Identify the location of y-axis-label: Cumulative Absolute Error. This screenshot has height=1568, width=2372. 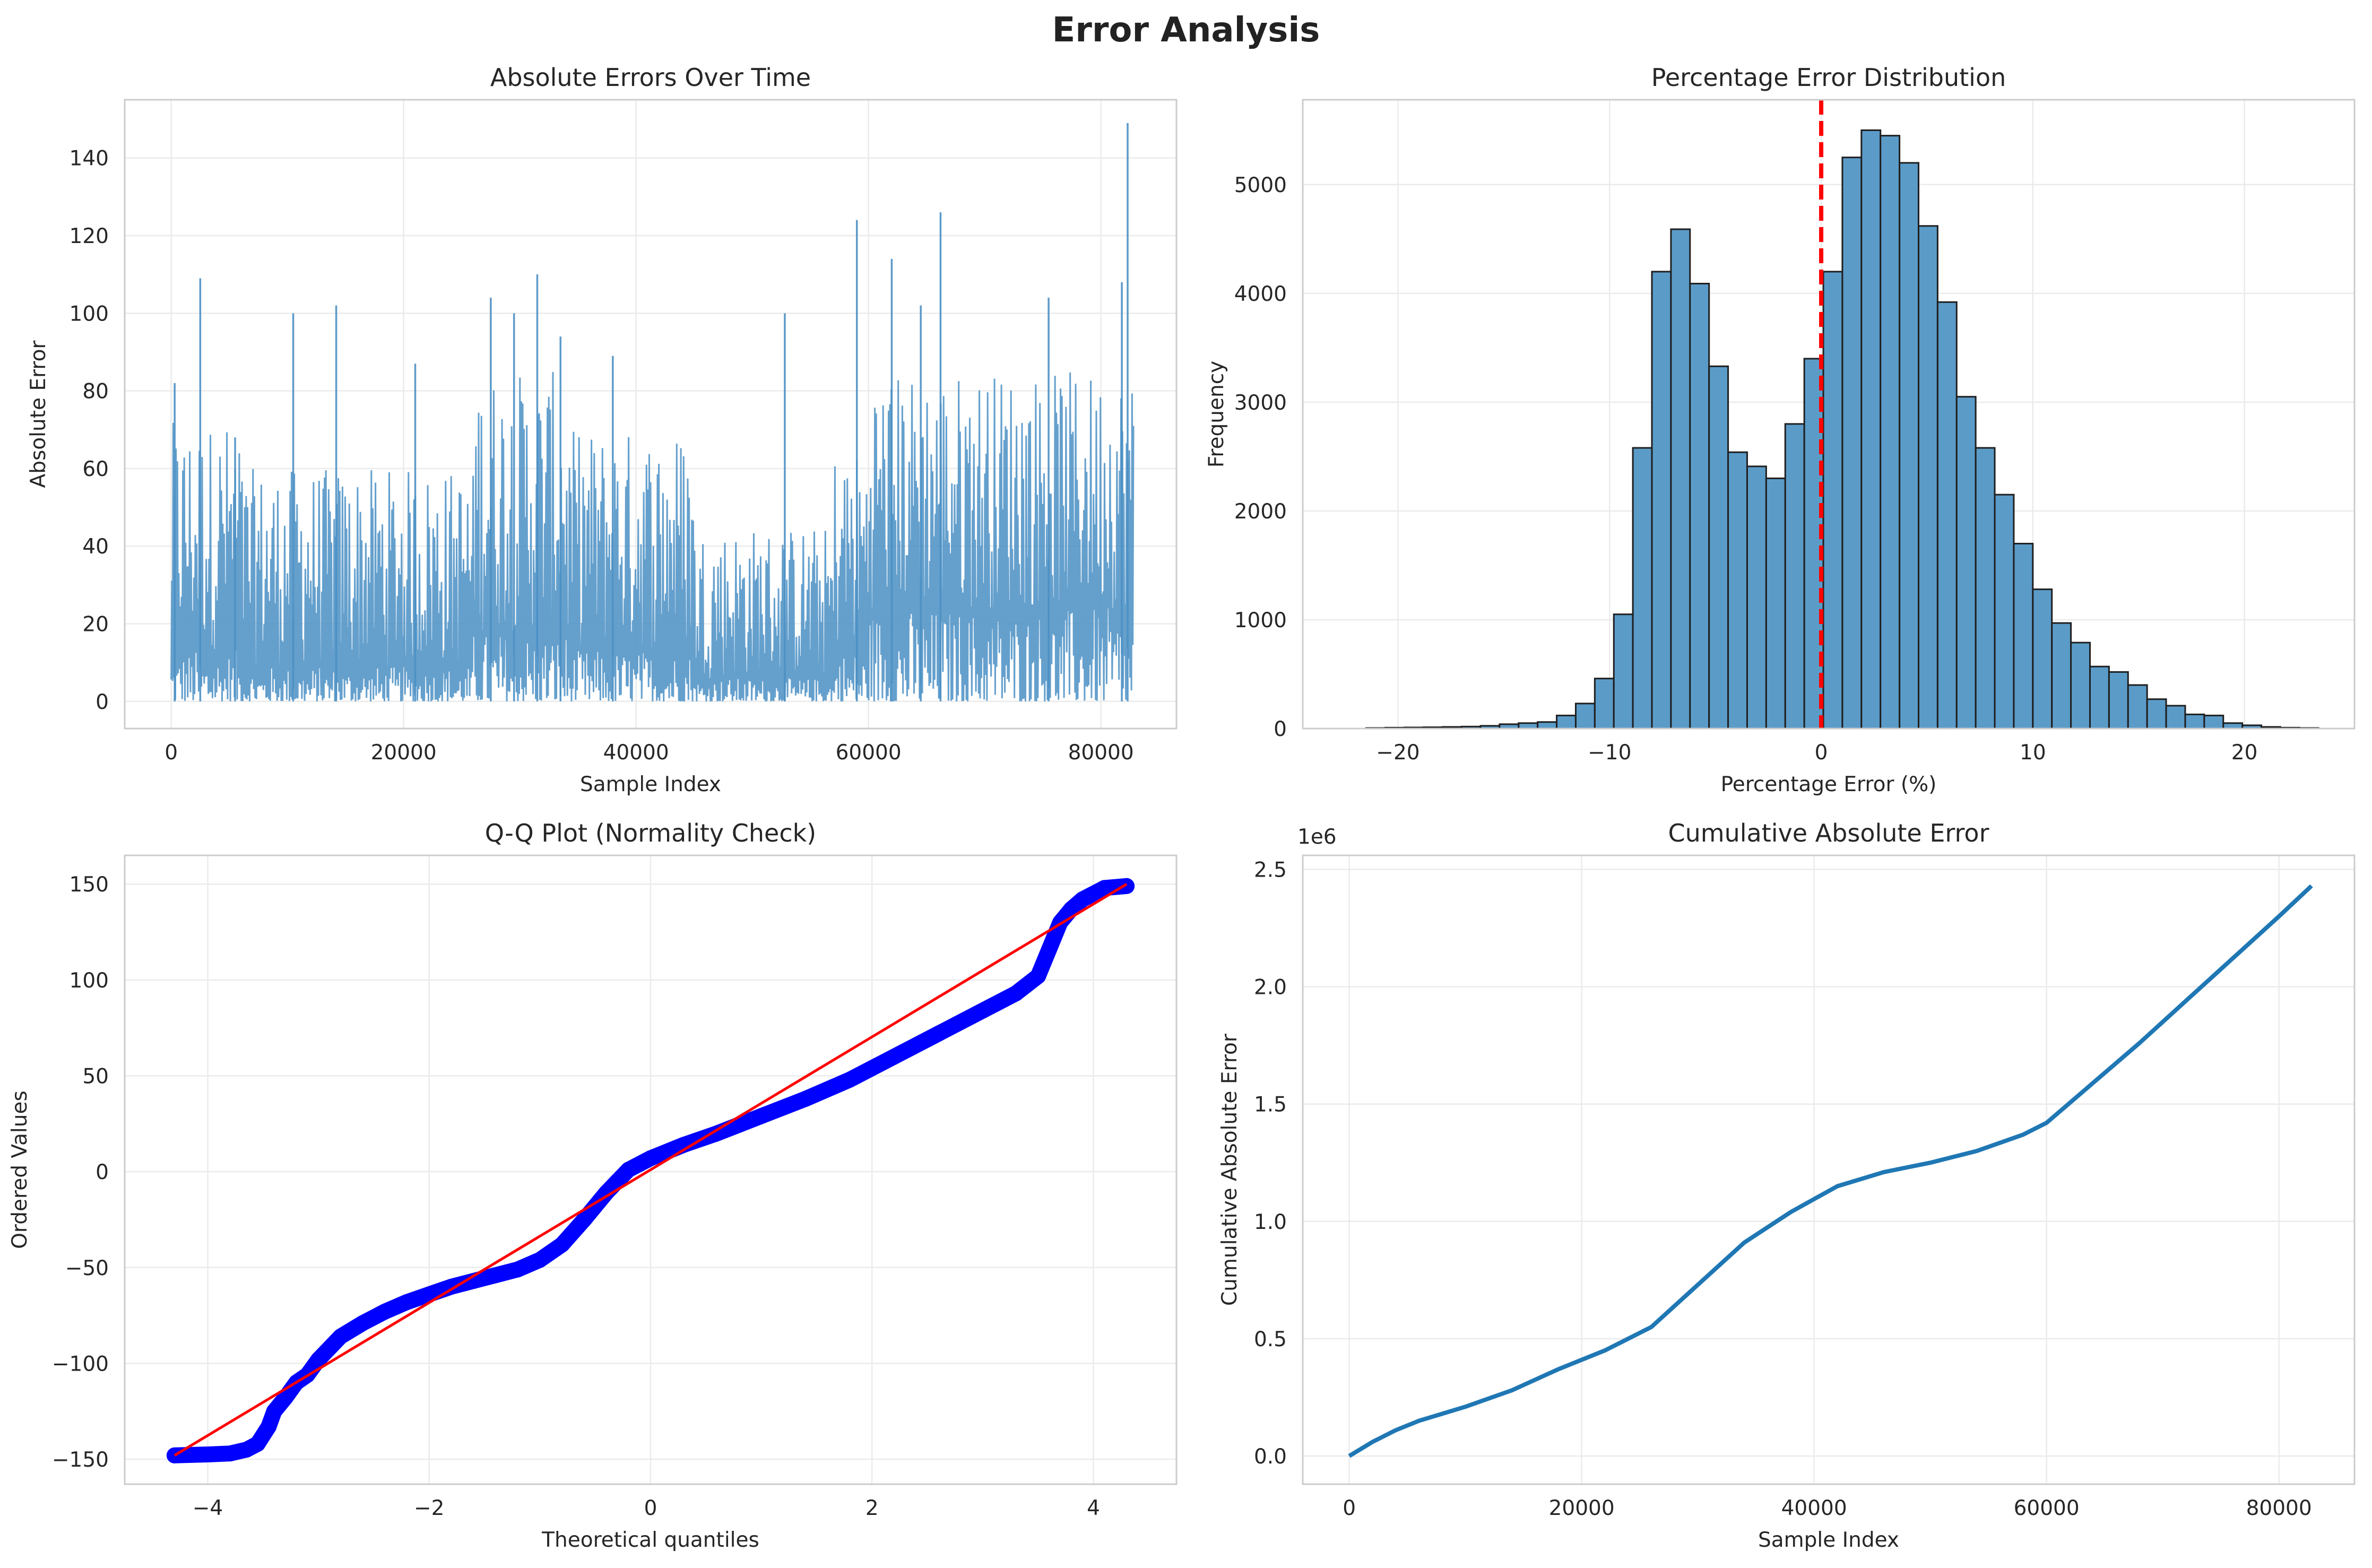
(1230, 1169).